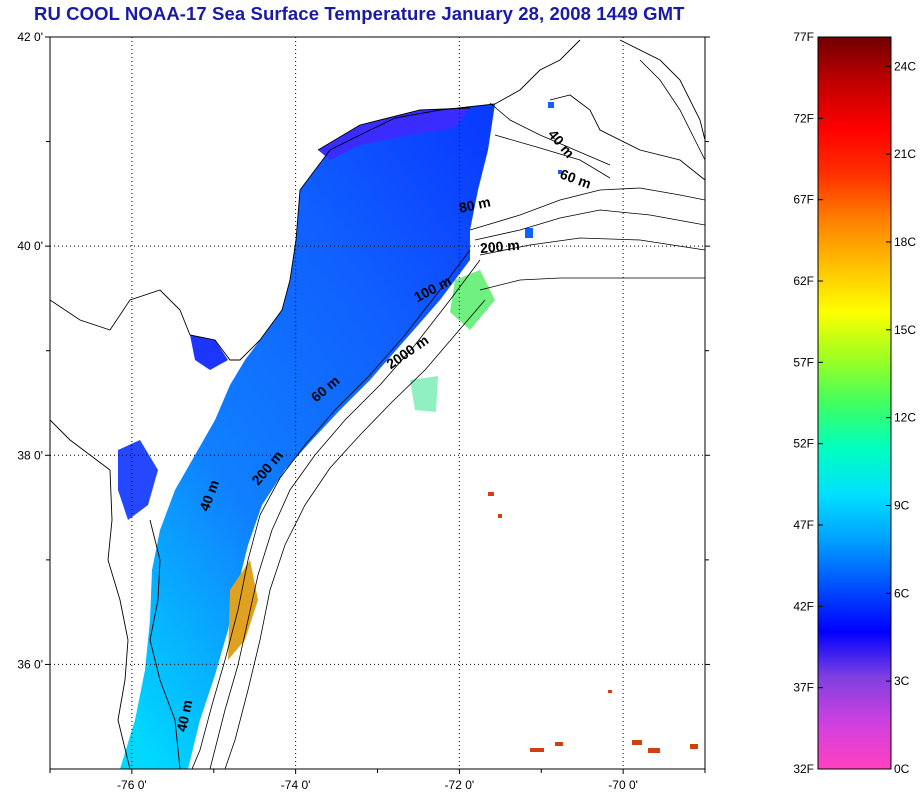 The width and height of the screenshot is (920, 800). I want to click on sst-delaware-bay, so click(209, 352).